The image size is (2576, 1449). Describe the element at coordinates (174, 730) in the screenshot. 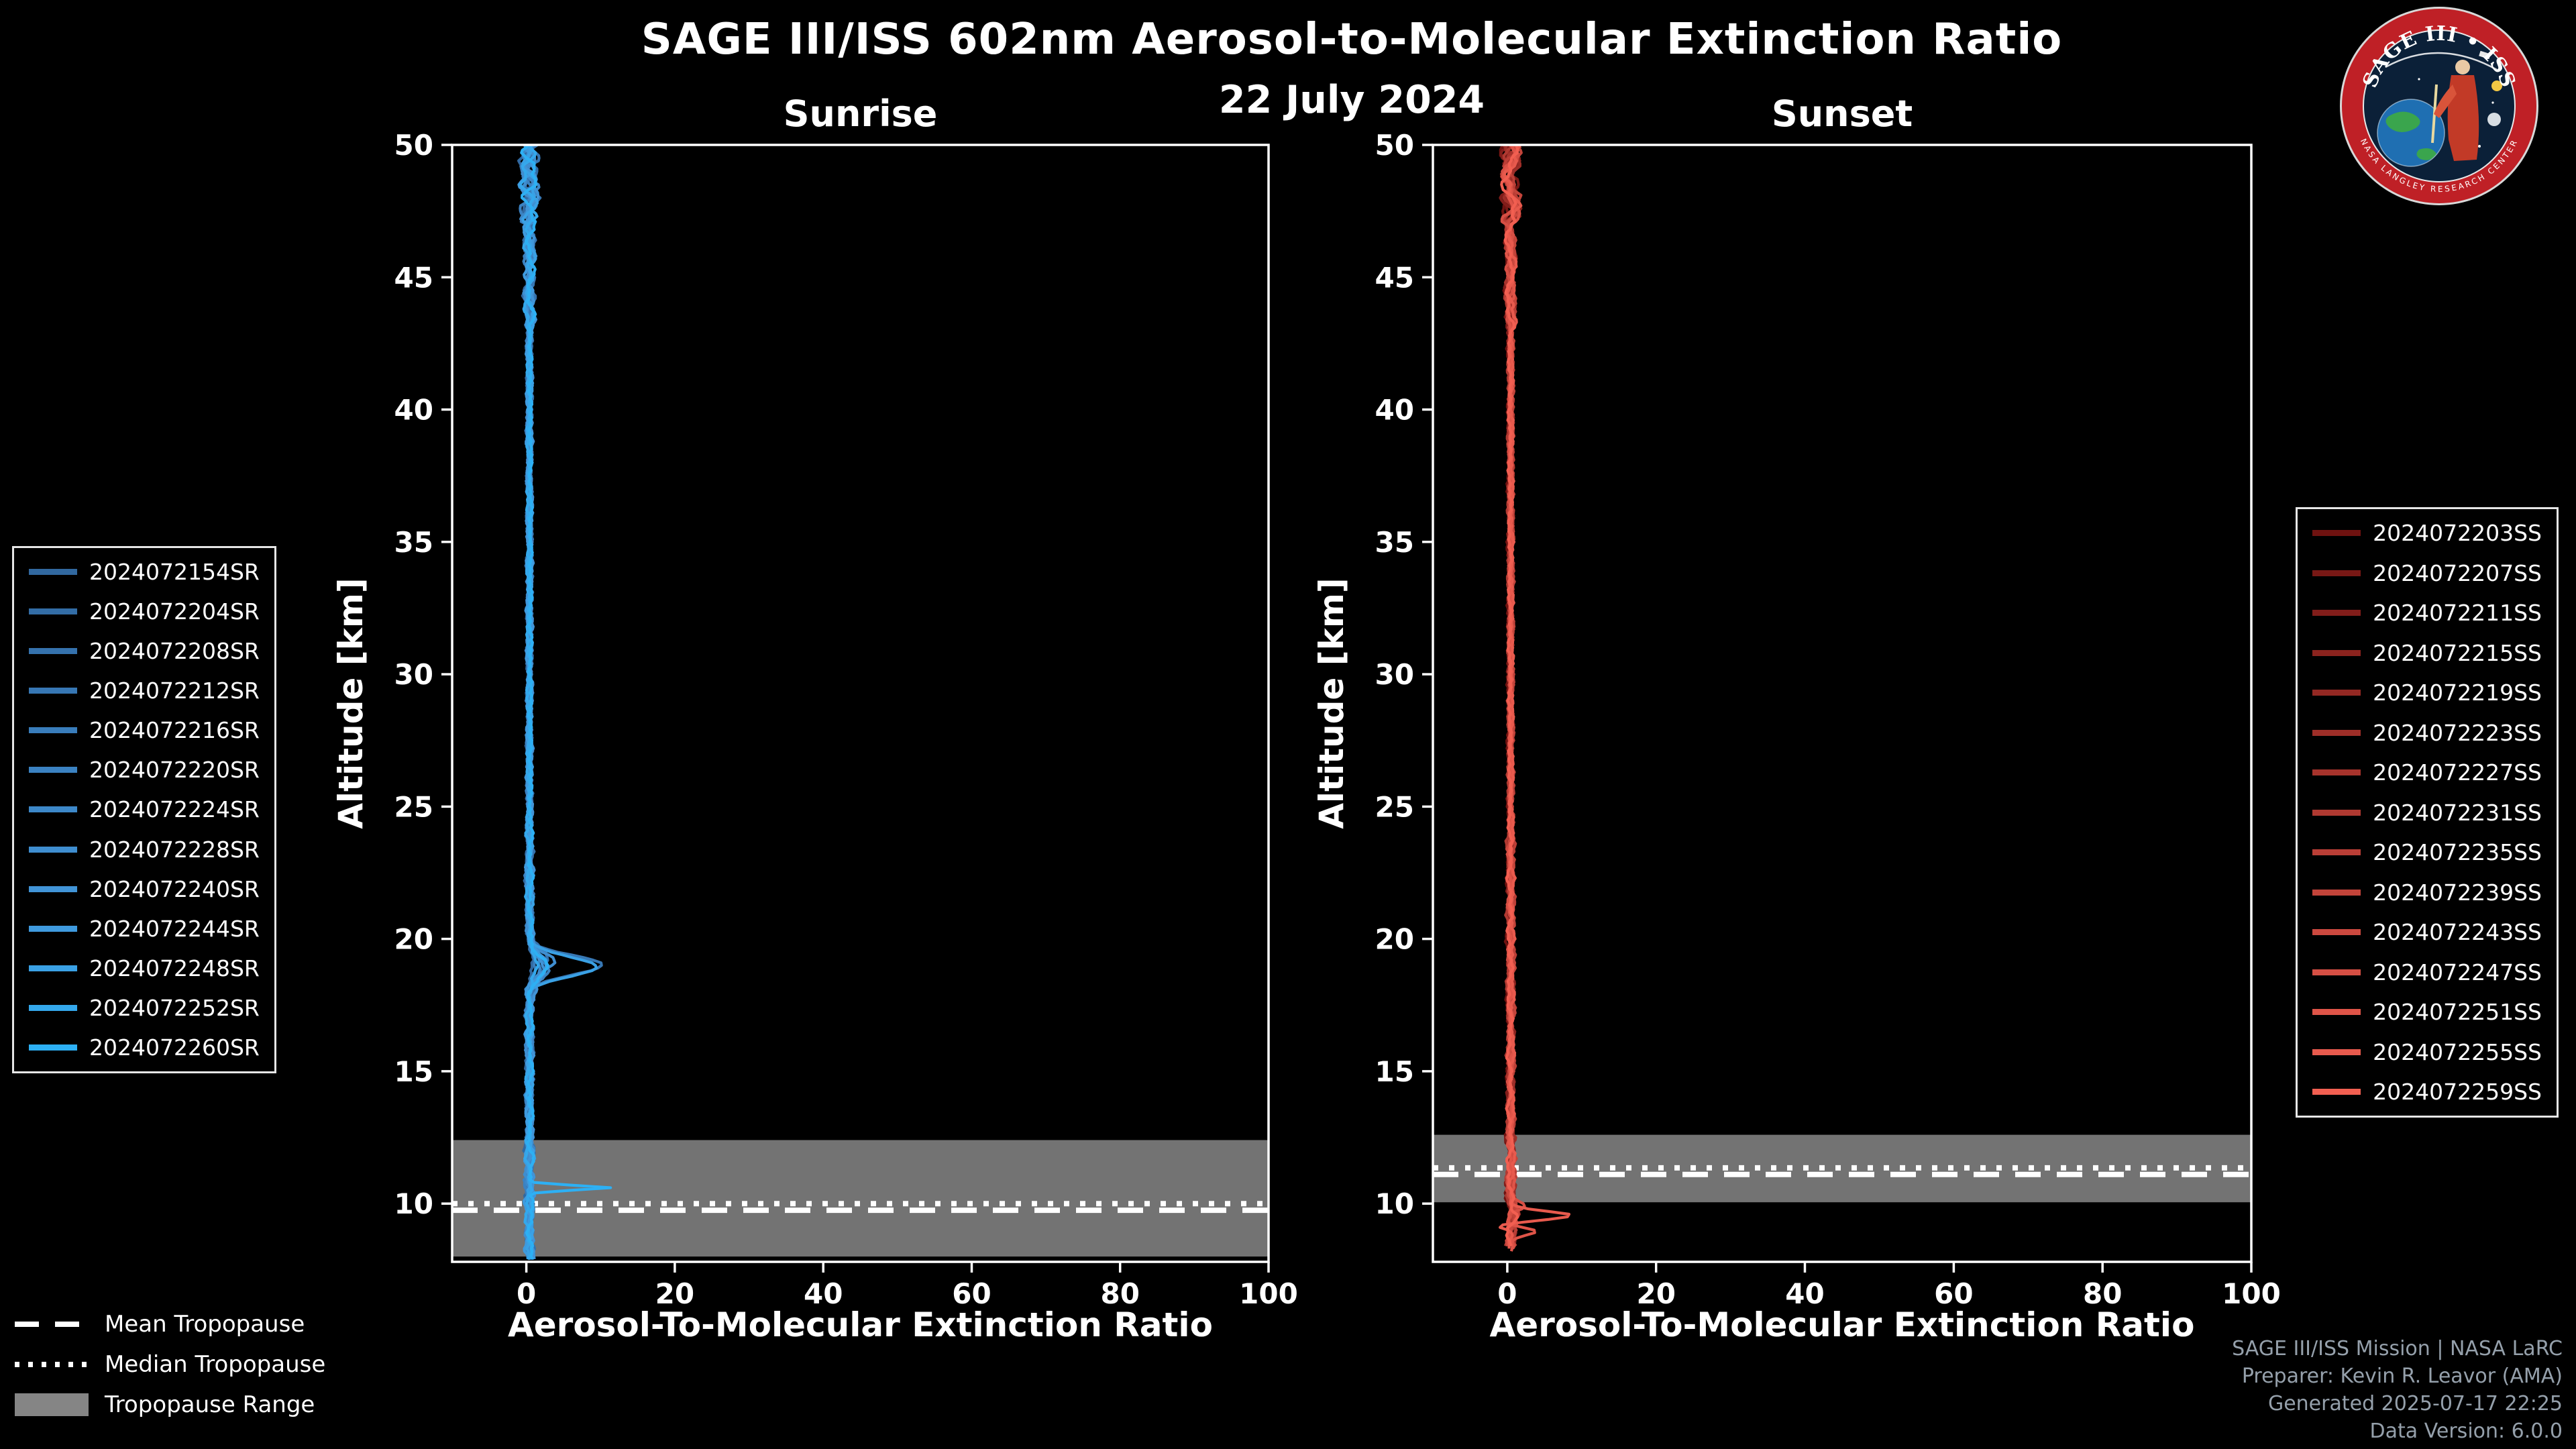

I see `legend-label: 2024072216SR` at that location.